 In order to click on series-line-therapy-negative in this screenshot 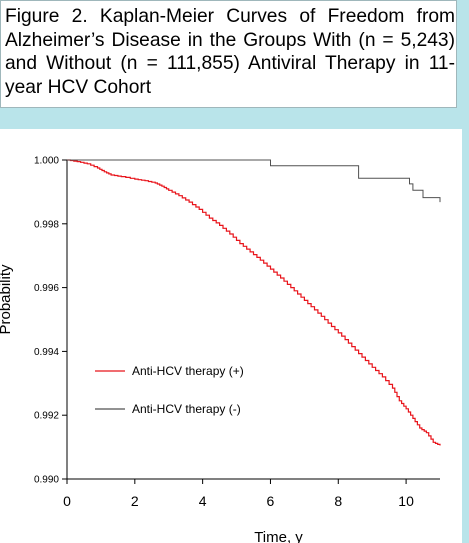, I will do `click(254, 181)`.